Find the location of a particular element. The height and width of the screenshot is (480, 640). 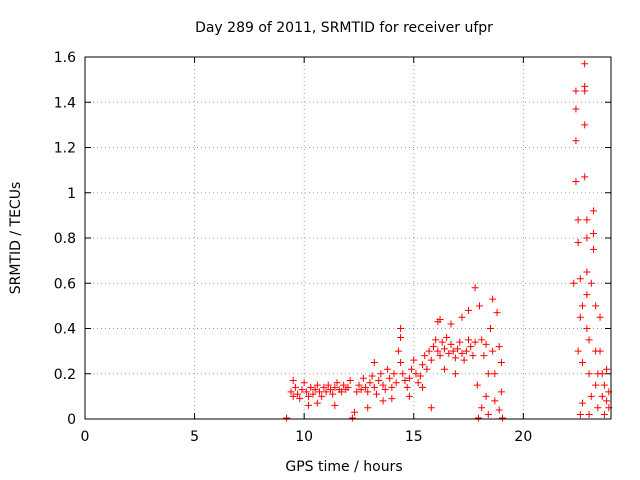

y-tick-label: 1 is located at coordinates (71, 194).